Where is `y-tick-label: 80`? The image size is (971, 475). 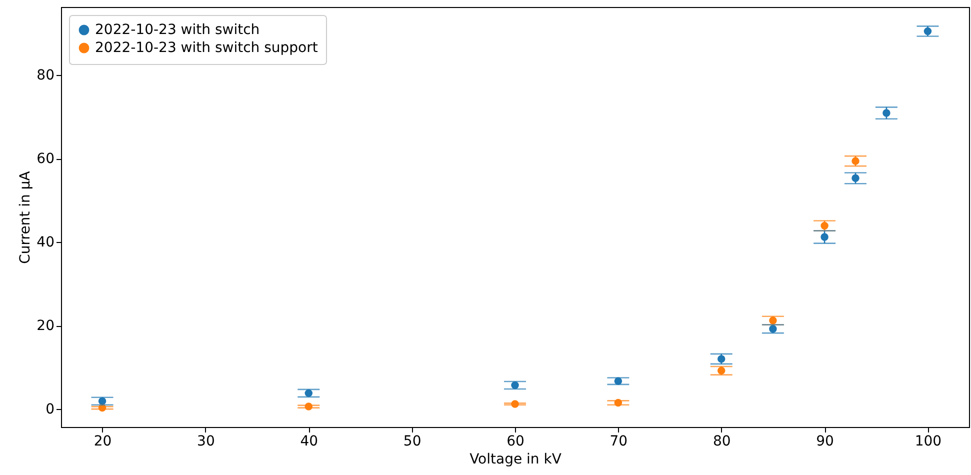
y-tick-label: 80 is located at coordinates (45, 76).